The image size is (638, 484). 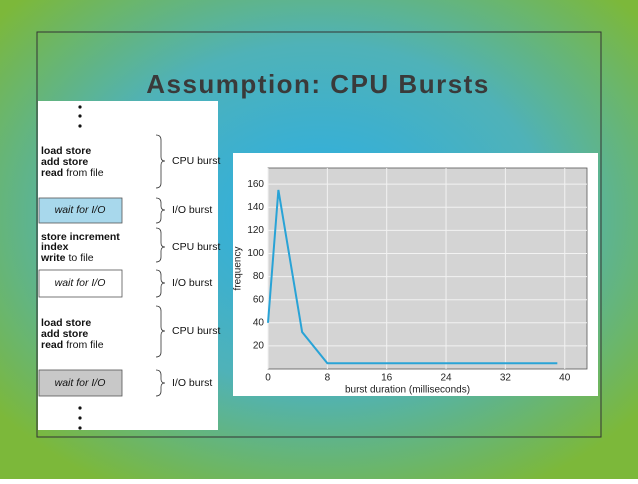 What do you see at coordinates (328, 378) in the screenshot?
I see `x-tick-label: 8` at bounding box center [328, 378].